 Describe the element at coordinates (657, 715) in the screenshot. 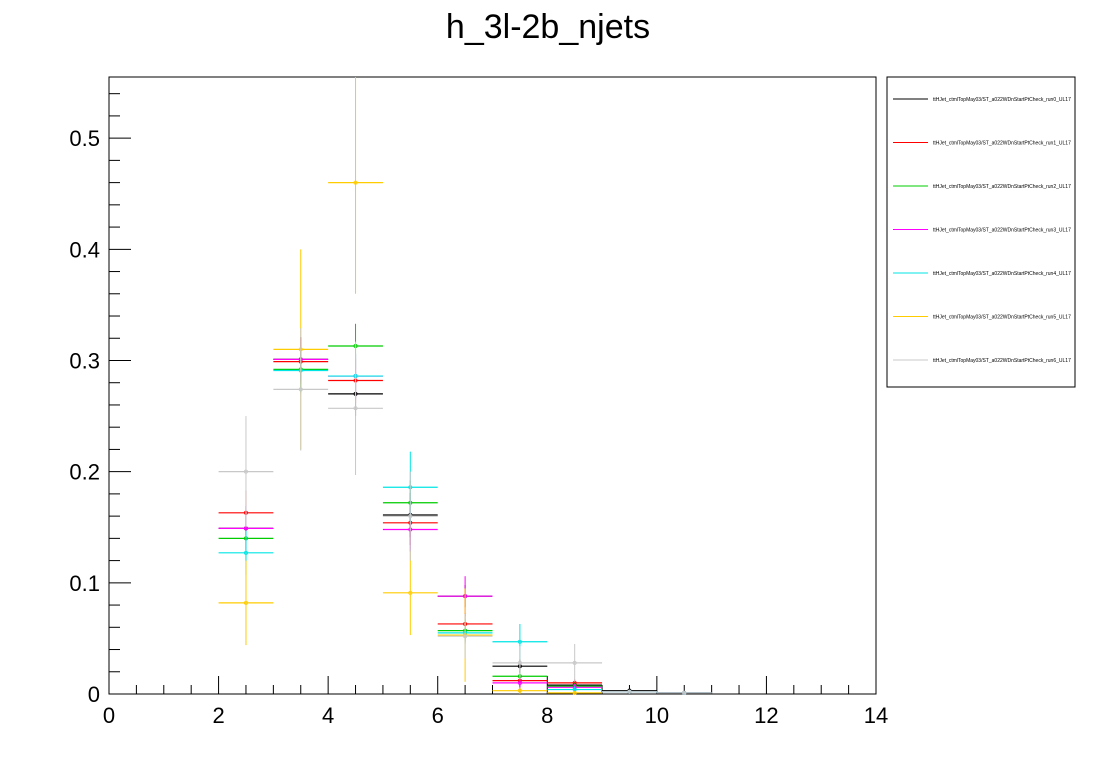

I see `x-tick-label: 10` at that location.